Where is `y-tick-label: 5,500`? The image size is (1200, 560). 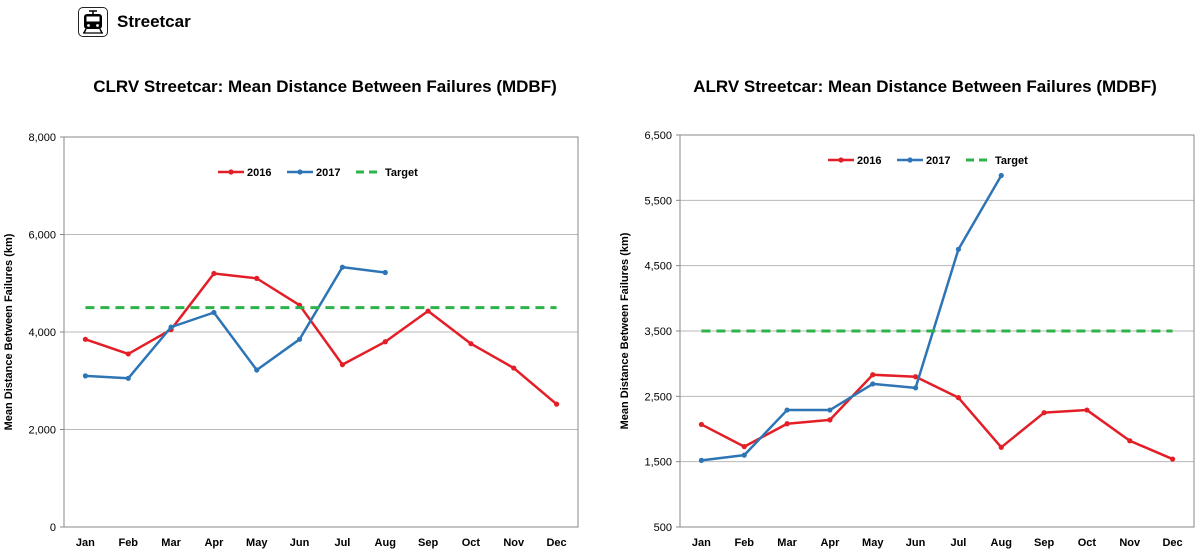 y-tick-label: 5,500 is located at coordinates (658, 201).